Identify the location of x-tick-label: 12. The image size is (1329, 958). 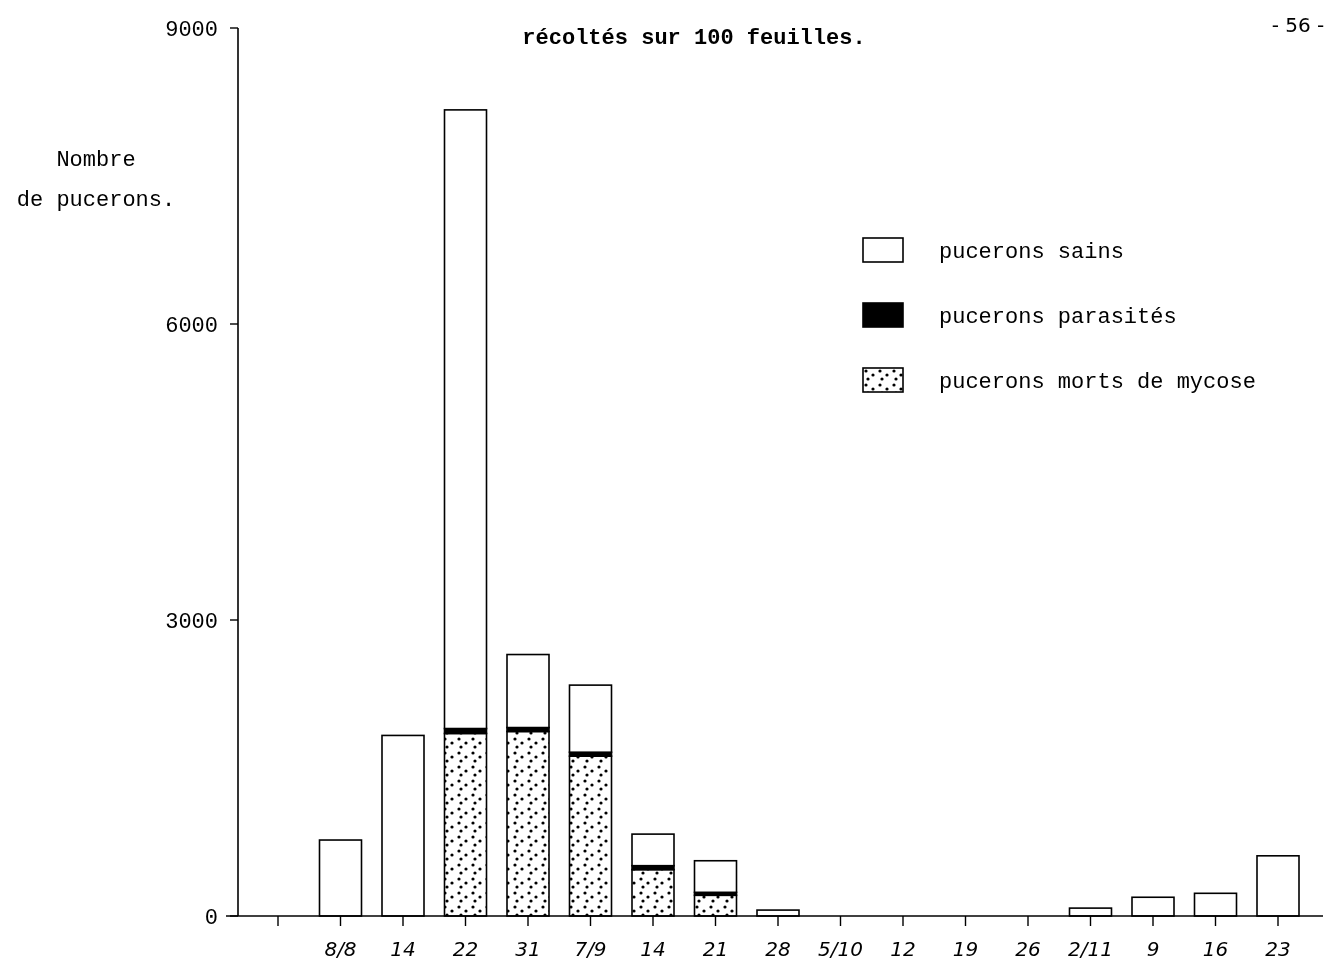
(903, 947).